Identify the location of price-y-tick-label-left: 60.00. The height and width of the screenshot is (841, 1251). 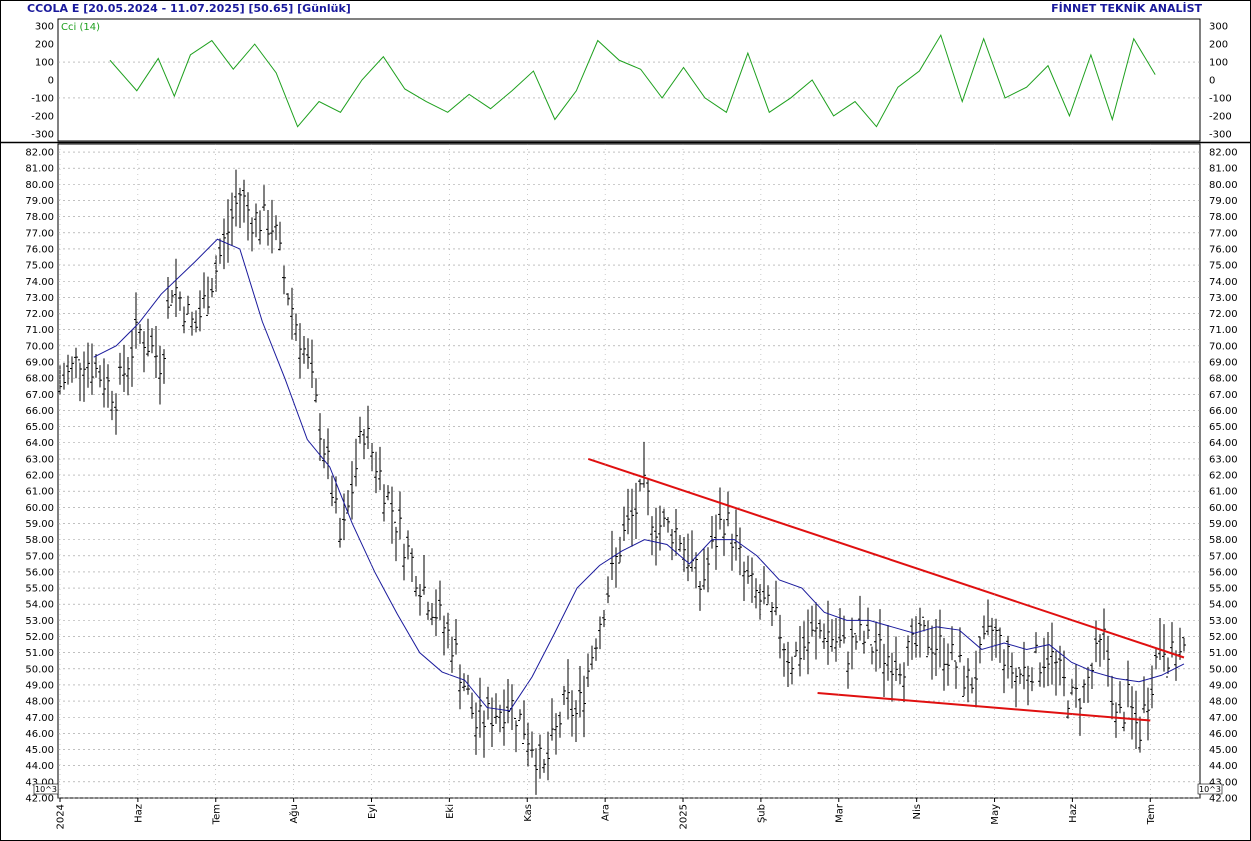
(39, 508).